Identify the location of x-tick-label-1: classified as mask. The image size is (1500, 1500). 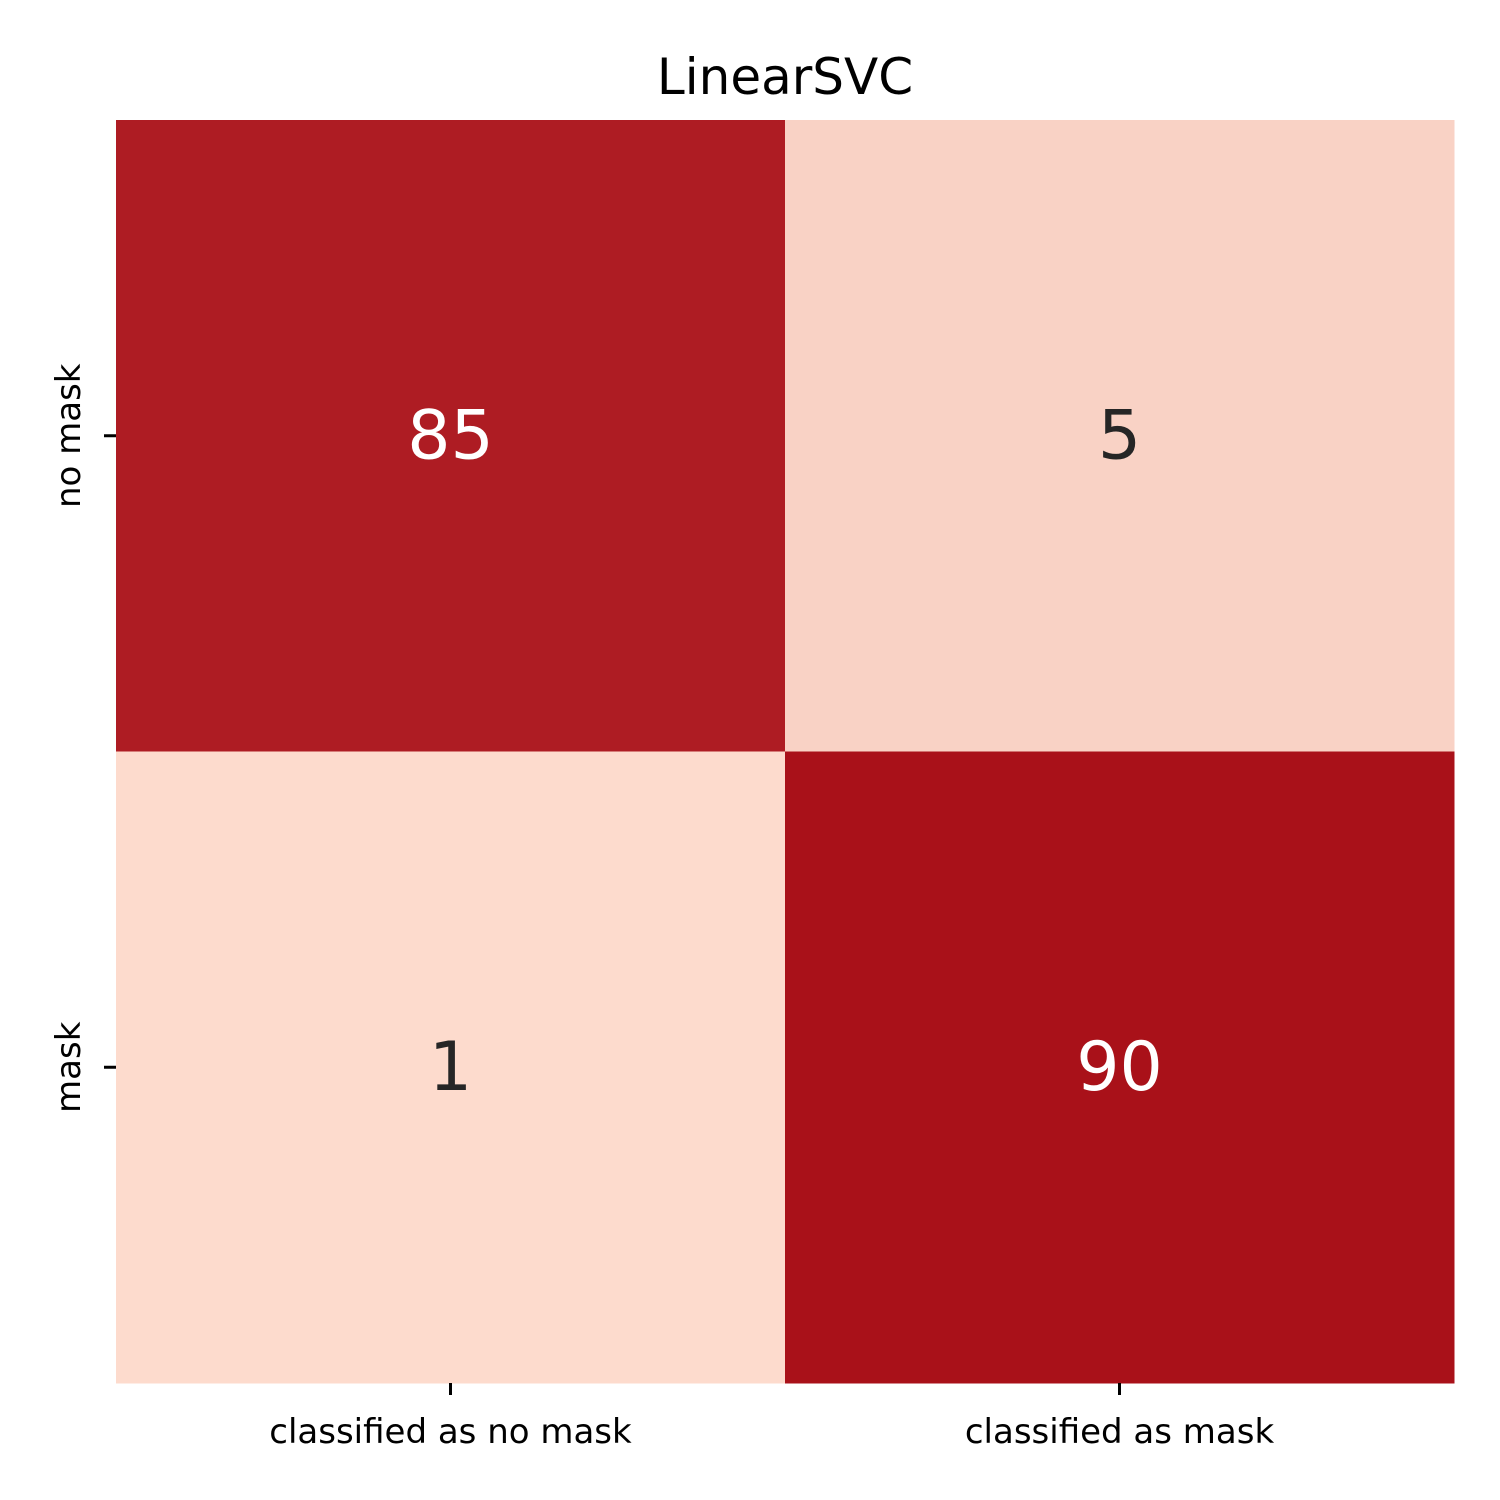
(1120, 1432).